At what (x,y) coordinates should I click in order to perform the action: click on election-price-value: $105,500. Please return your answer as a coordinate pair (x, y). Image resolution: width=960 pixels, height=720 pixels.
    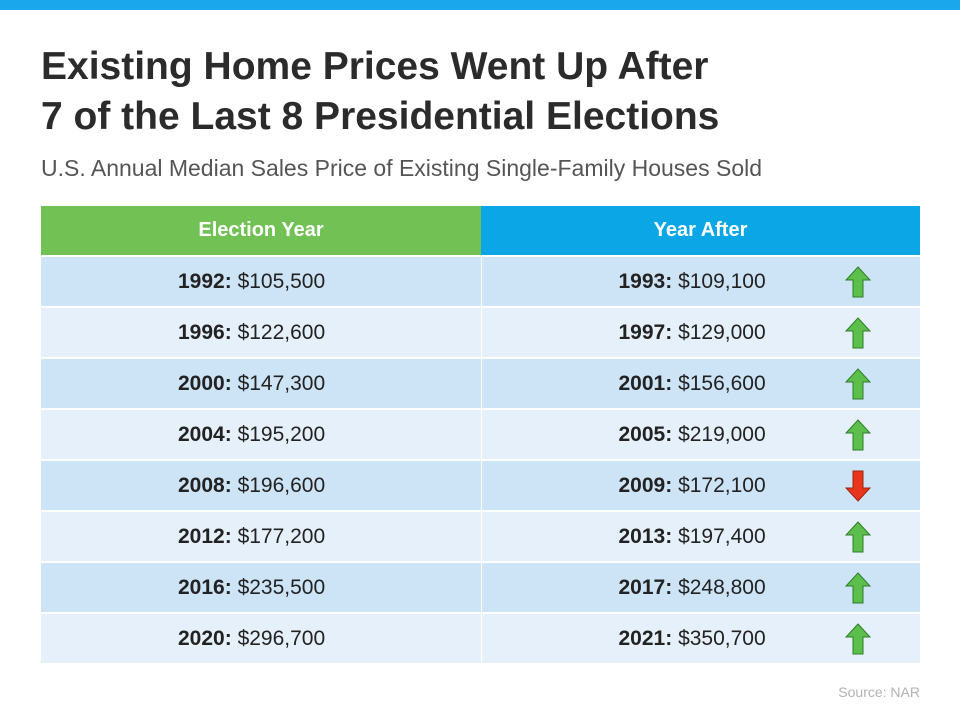
    Looking at the image, I should click on (281, 281).